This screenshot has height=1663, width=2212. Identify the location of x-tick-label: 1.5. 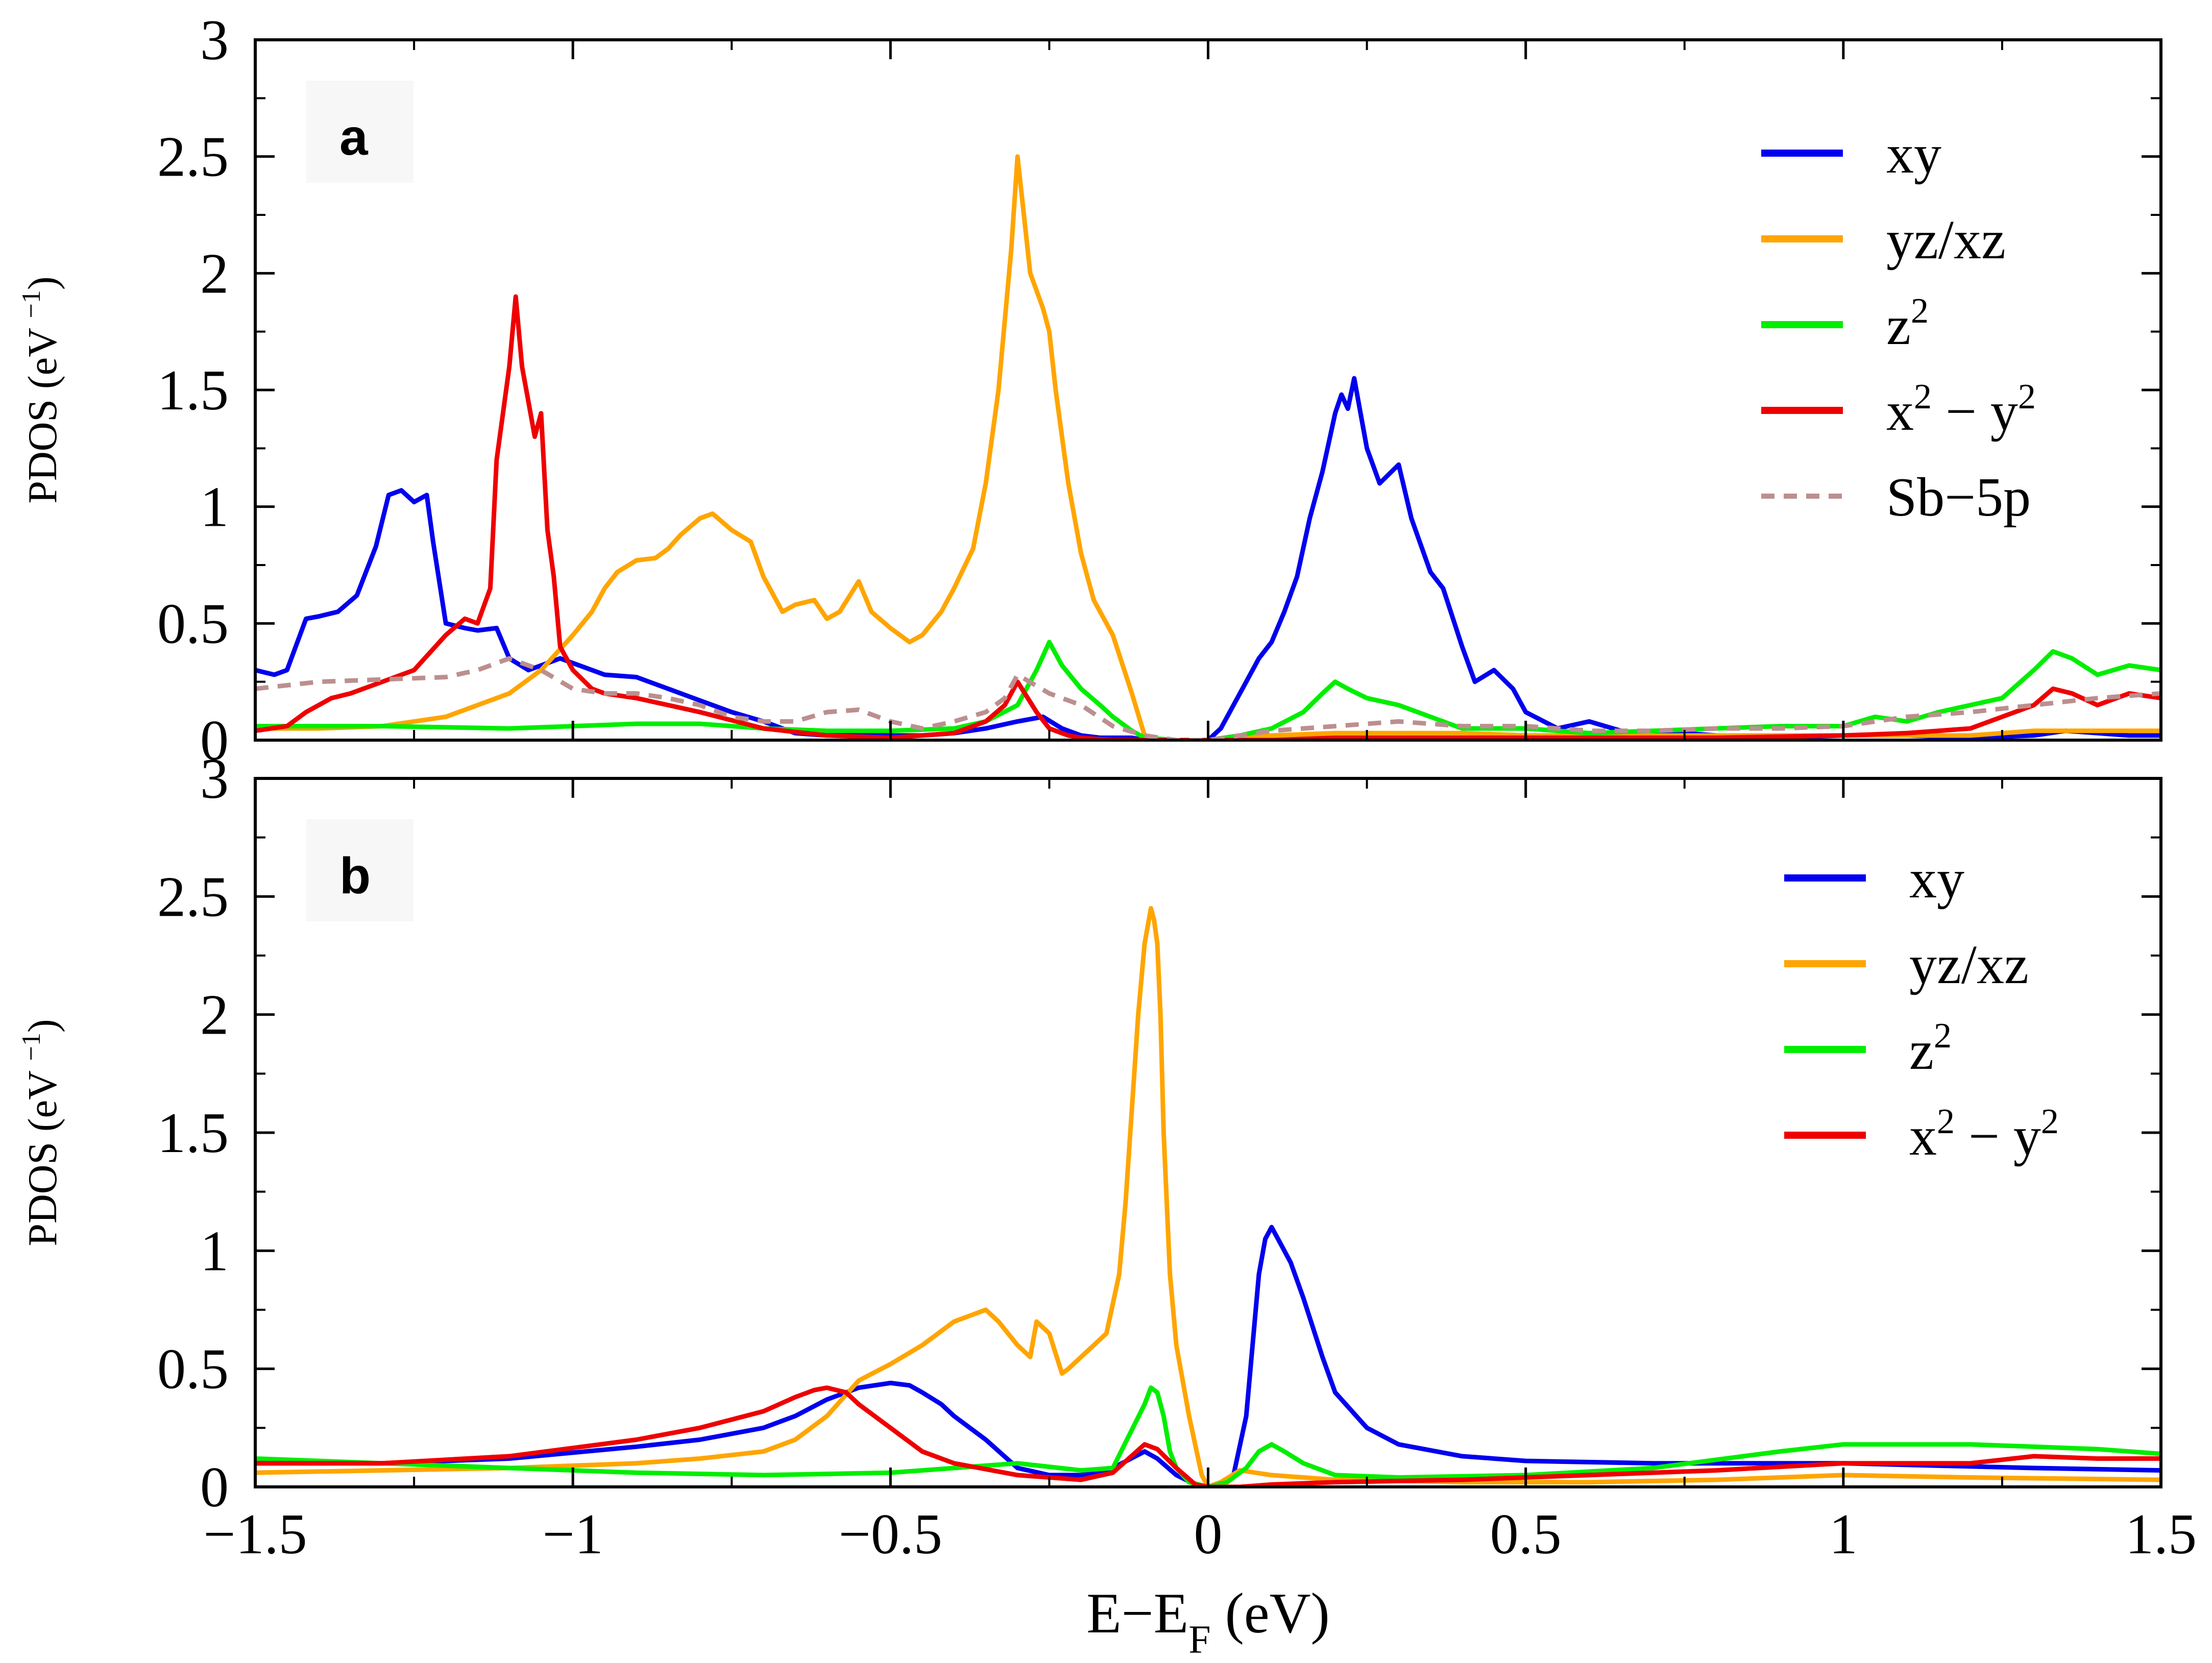
(2161, 1534).